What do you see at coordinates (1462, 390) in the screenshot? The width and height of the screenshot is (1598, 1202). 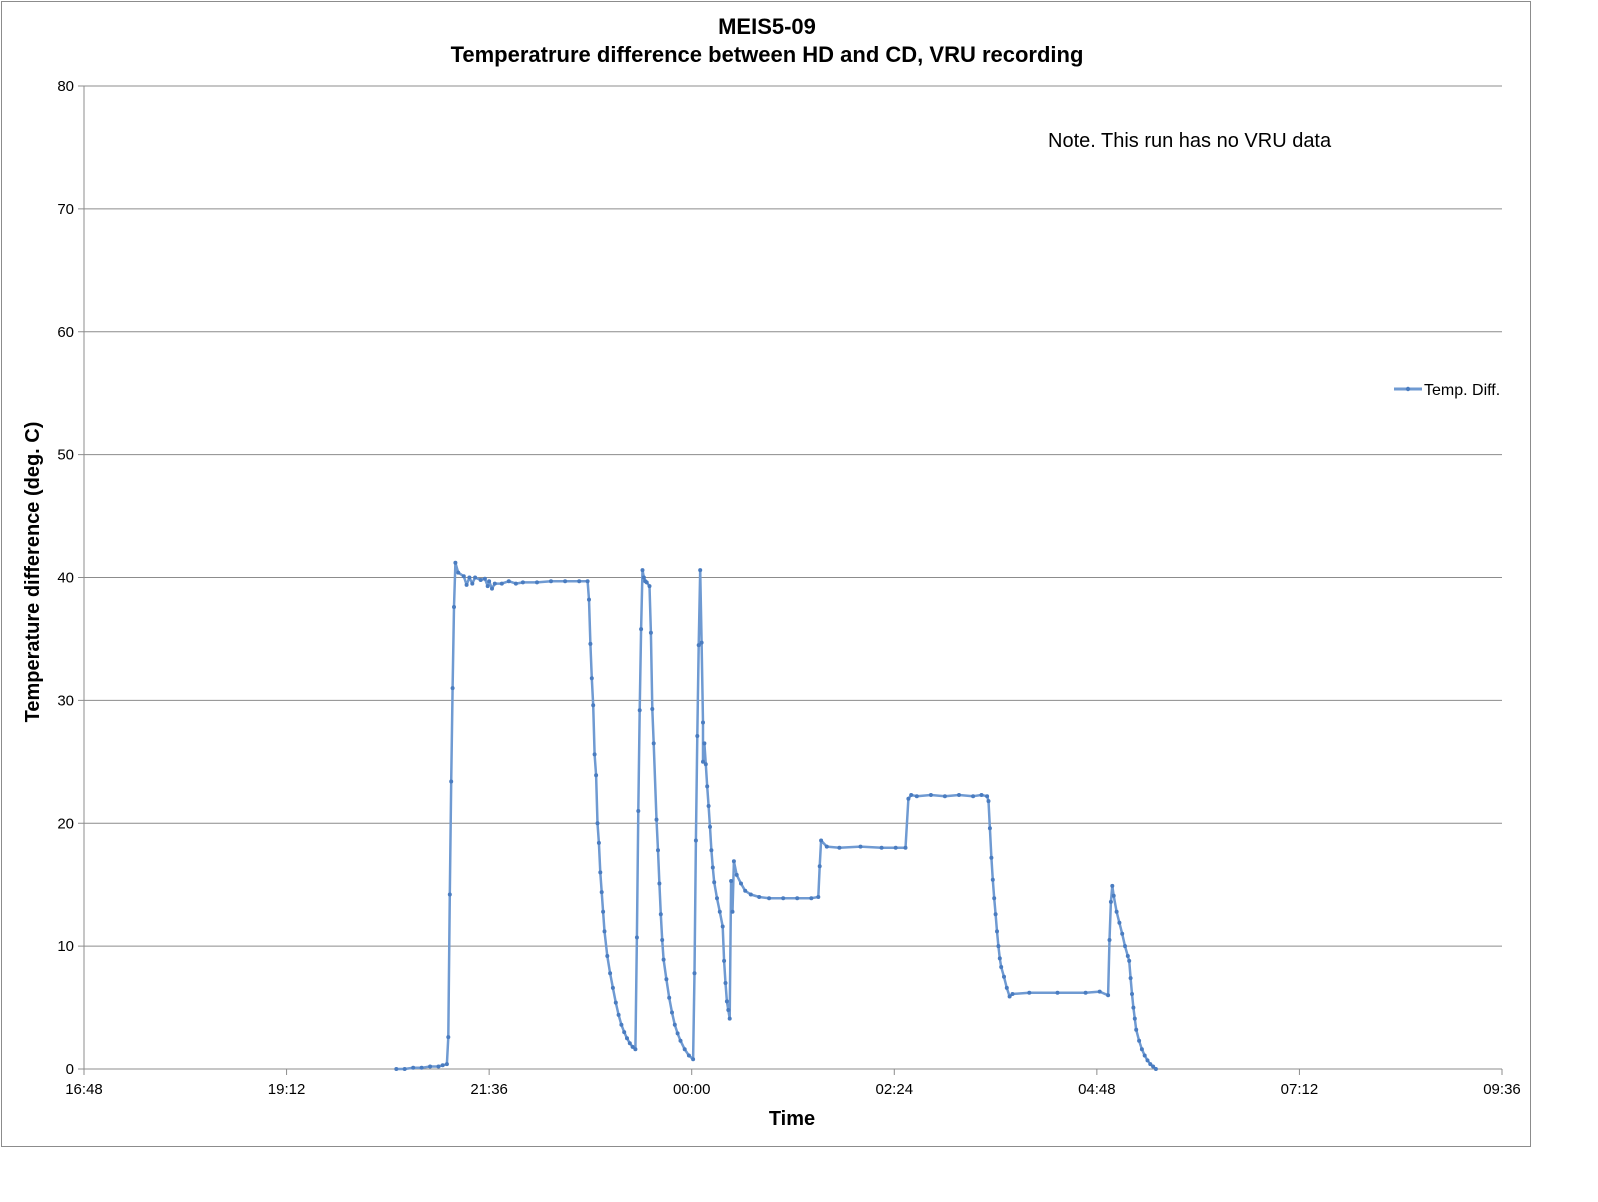 I see `legend-label: Temp. Diff.` at bounding box center [1462, 390].